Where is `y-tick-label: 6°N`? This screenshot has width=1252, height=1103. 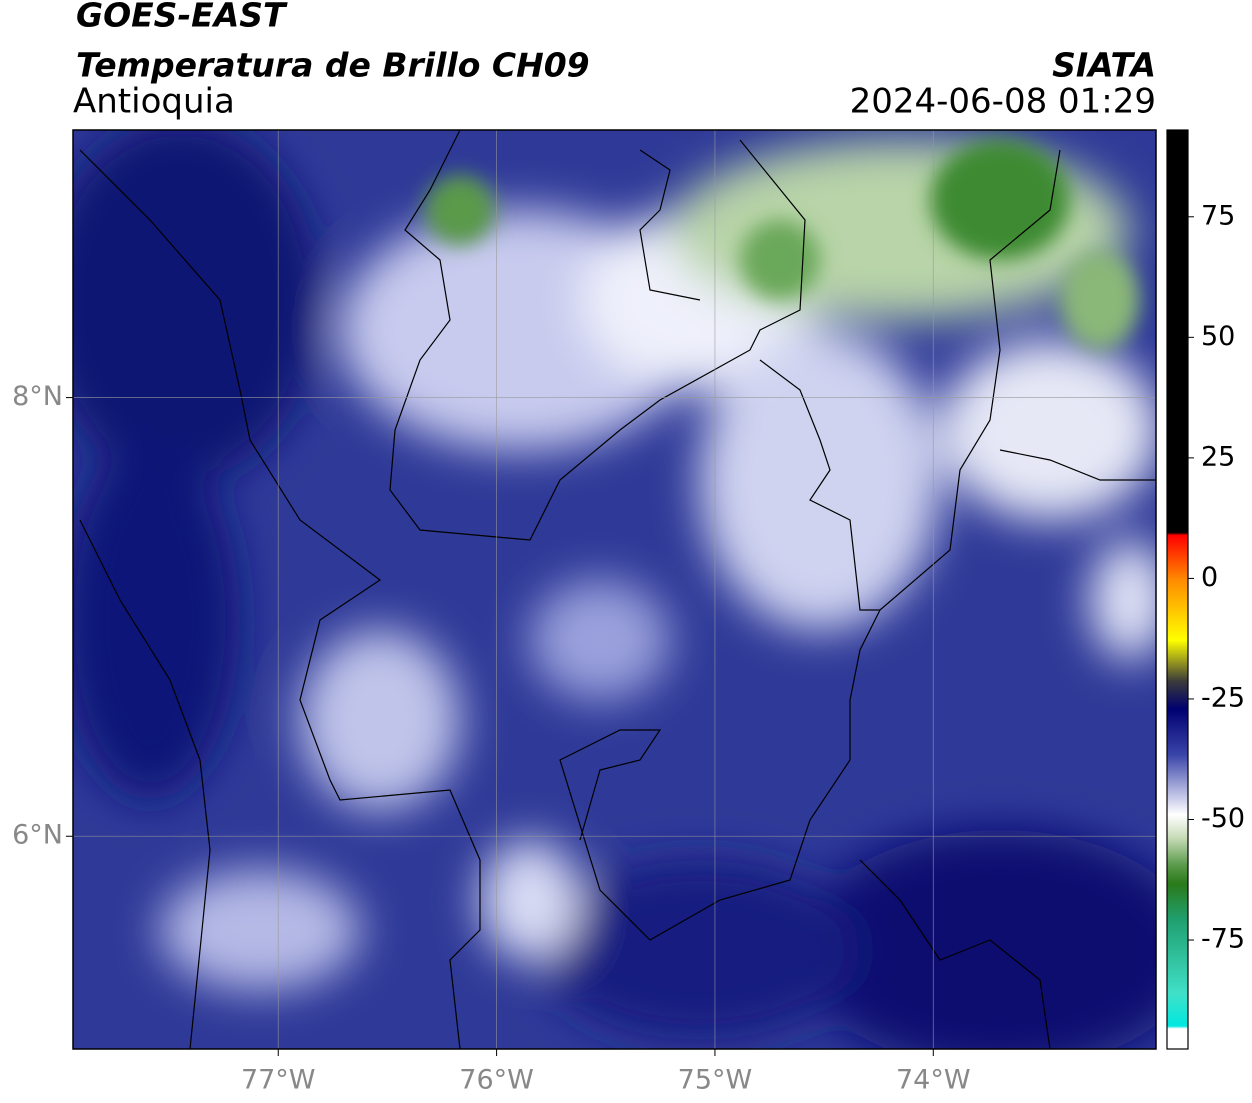
y-tick-label: 6°N is located at coordinates (37, 835).